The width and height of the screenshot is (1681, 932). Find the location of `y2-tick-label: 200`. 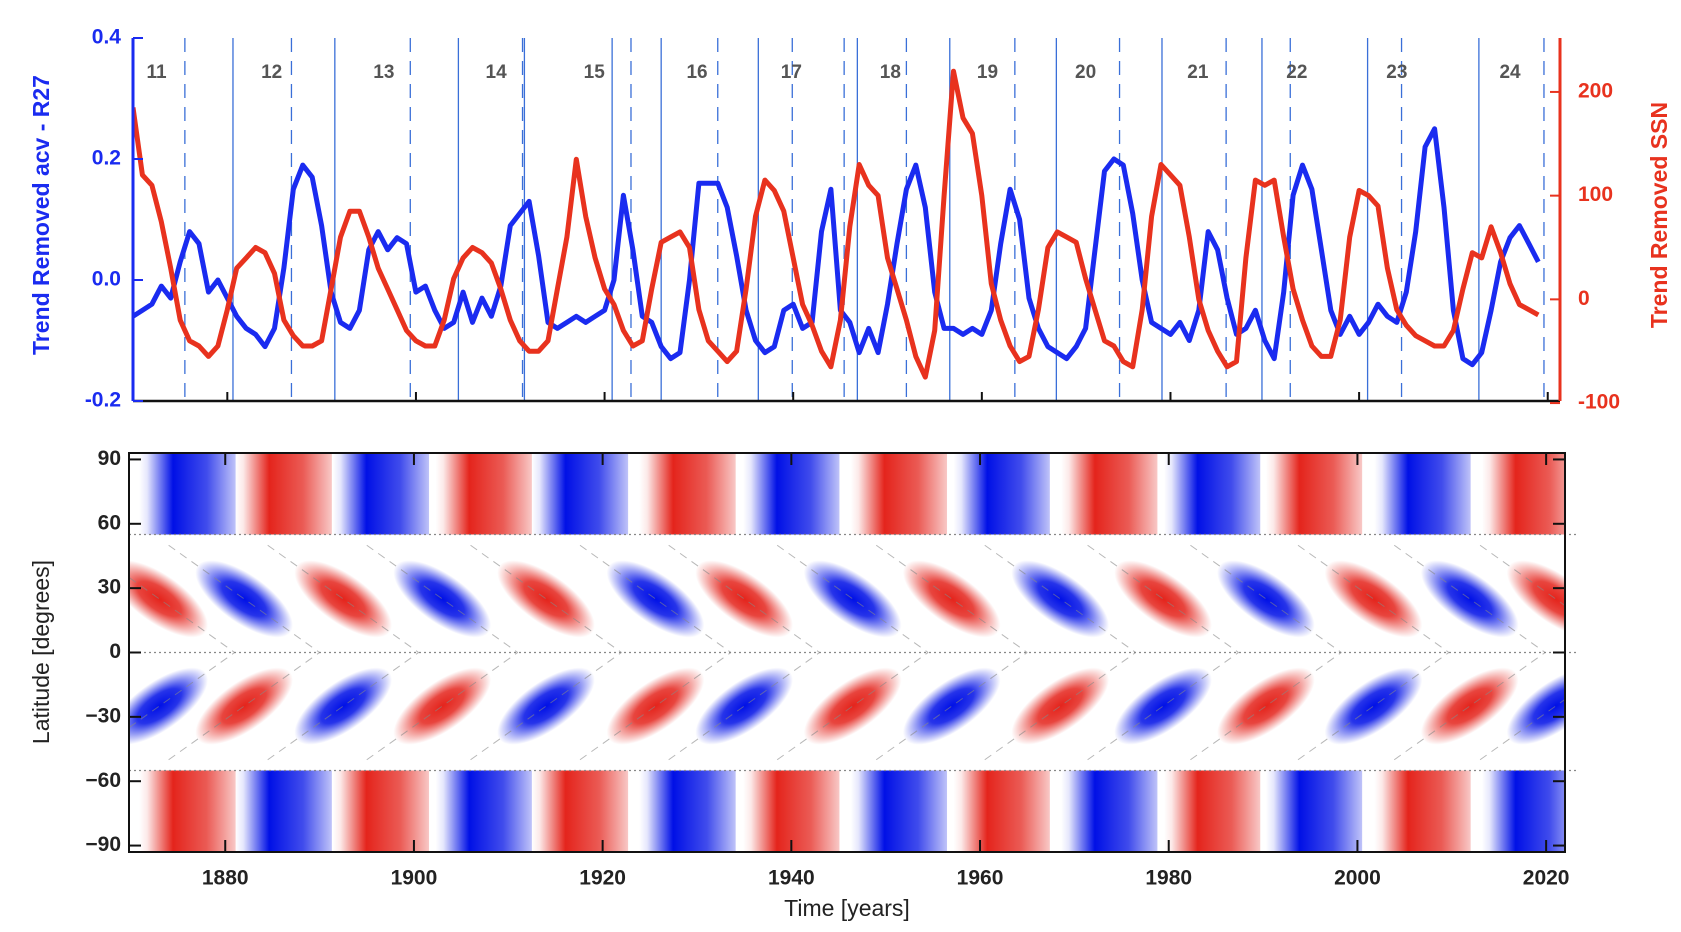

y2-tick-label: 200 is located at coordinates (1595, 90).